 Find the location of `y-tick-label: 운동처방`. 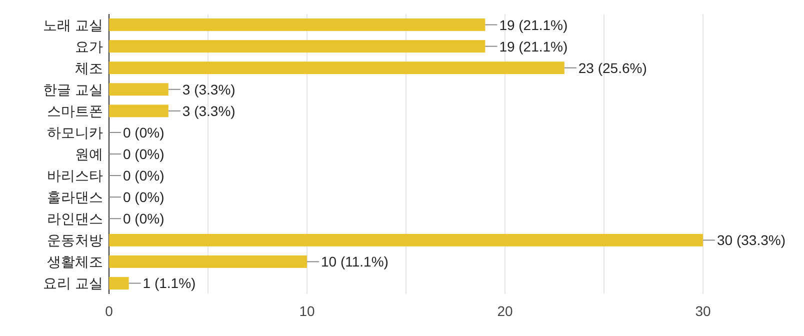

y-tick-label: 운동처방 is located at coordinates (75, 240).